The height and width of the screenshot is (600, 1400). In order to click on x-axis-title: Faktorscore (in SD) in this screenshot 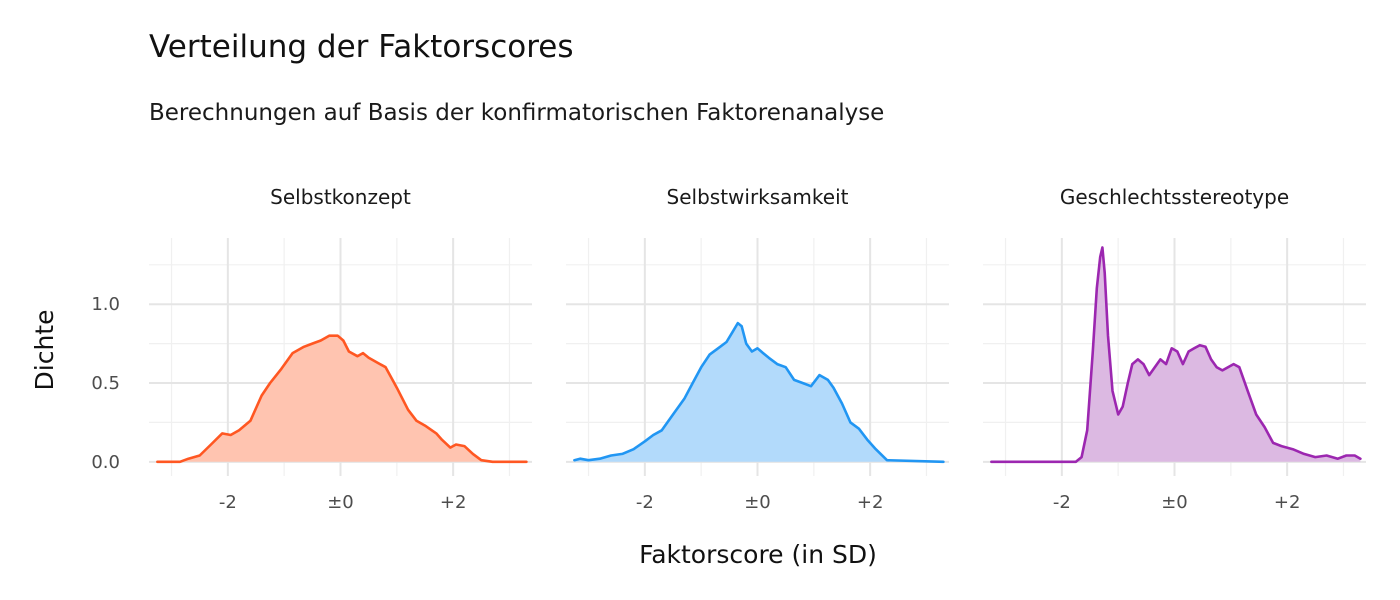, I will do `click(758, 554)`.